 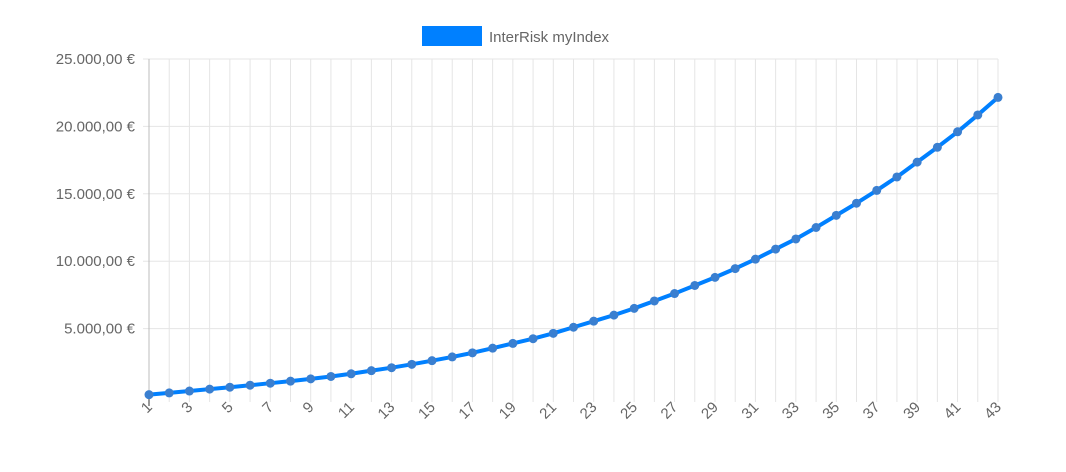 I want to click on x-tick-label: 5, so click(x=228, y=408).